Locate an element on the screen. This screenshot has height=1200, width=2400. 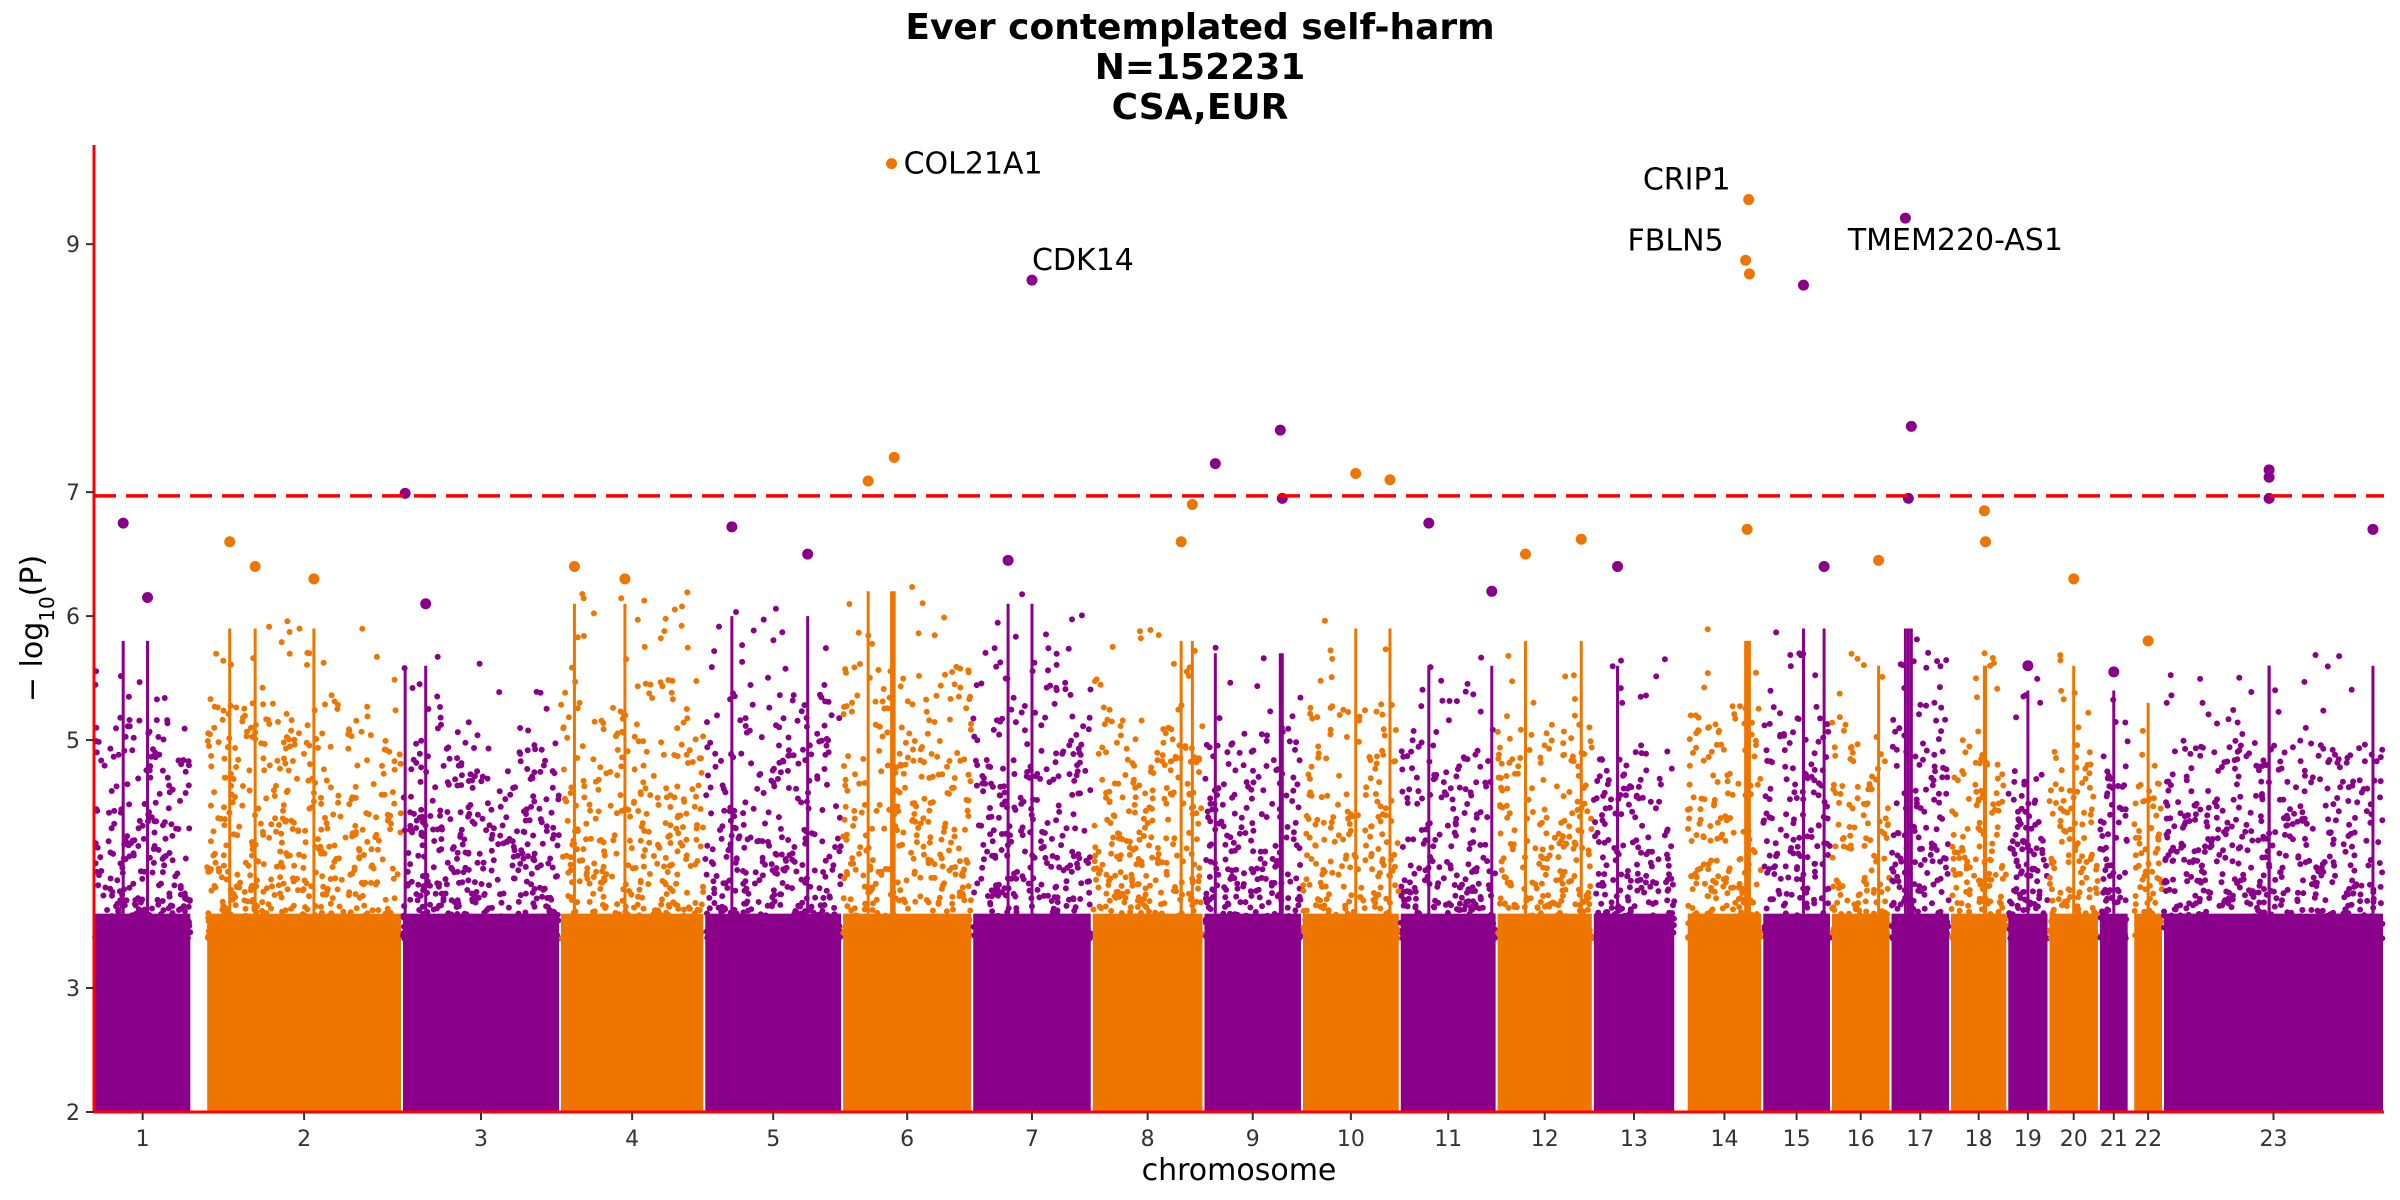
x-tick-label-12: 12 is located at coordinates (1545, 1139).